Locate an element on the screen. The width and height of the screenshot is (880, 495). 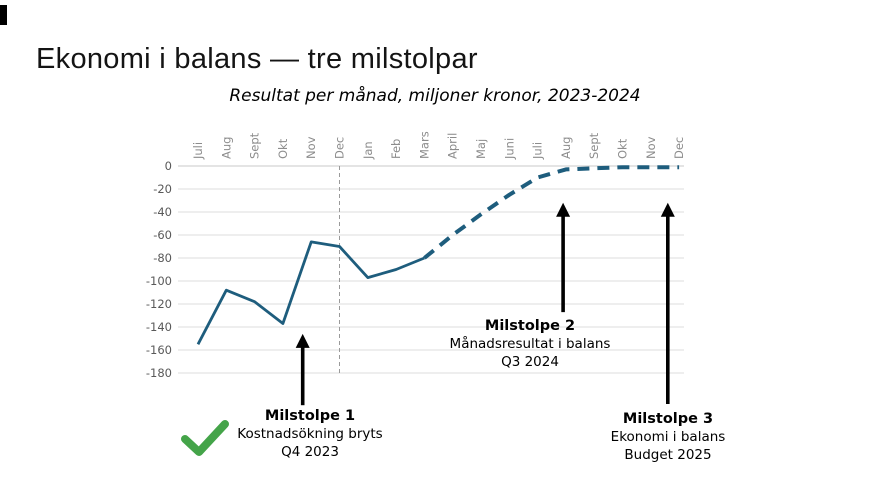
milestone-2-description: Månadsresultat i balans is located at coordinates (530, 344).